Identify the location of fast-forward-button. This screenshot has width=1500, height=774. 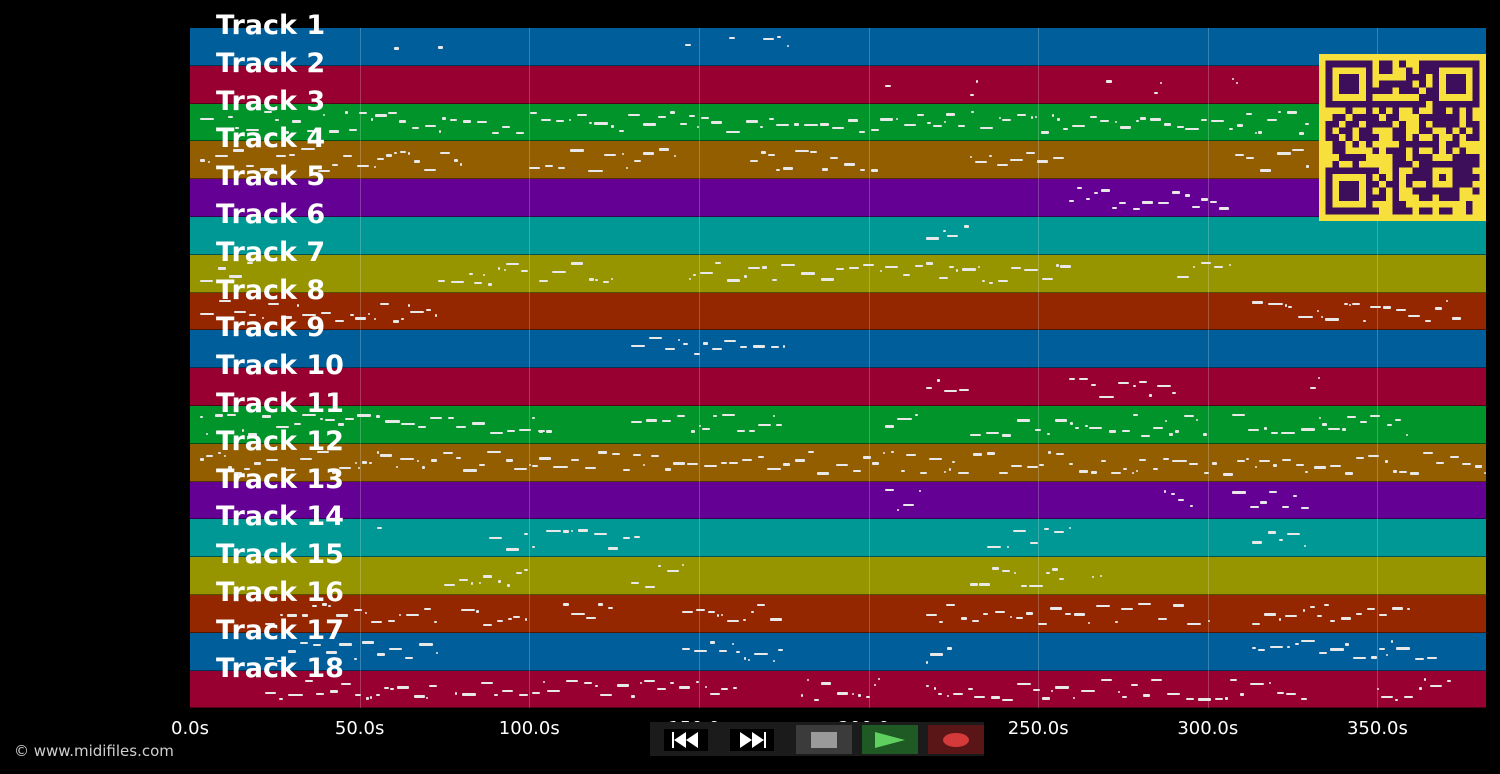
(752, 739).